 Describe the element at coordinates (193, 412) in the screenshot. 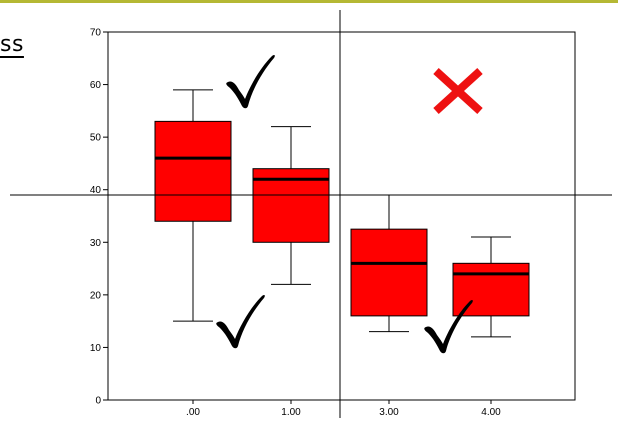

I see `x-tick-label: .00` at that location.